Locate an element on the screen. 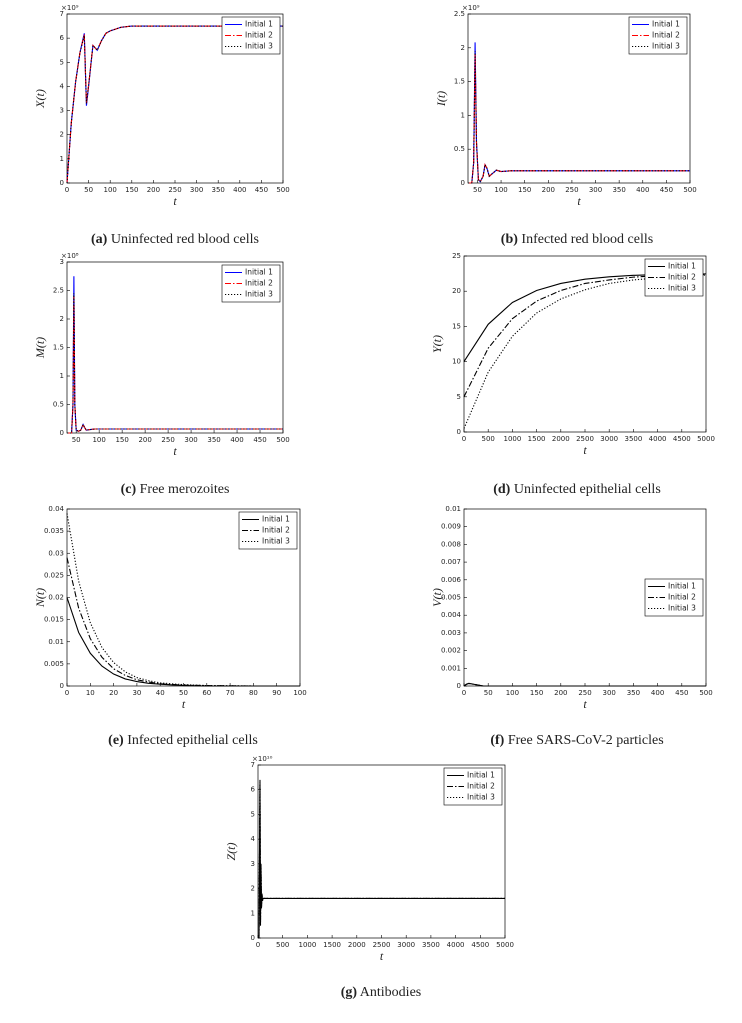 The width and height of the screenshot is (742, 1023). caption-label: (c) is located at coordinates (129, 489).